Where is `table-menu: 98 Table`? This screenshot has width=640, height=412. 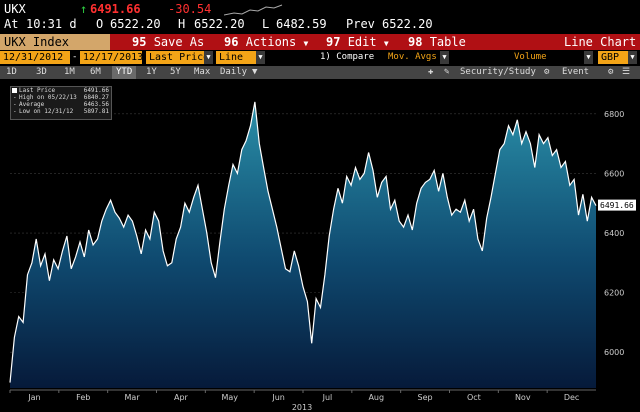 table-menu: 98 Table is located at coordinates (437, 42).